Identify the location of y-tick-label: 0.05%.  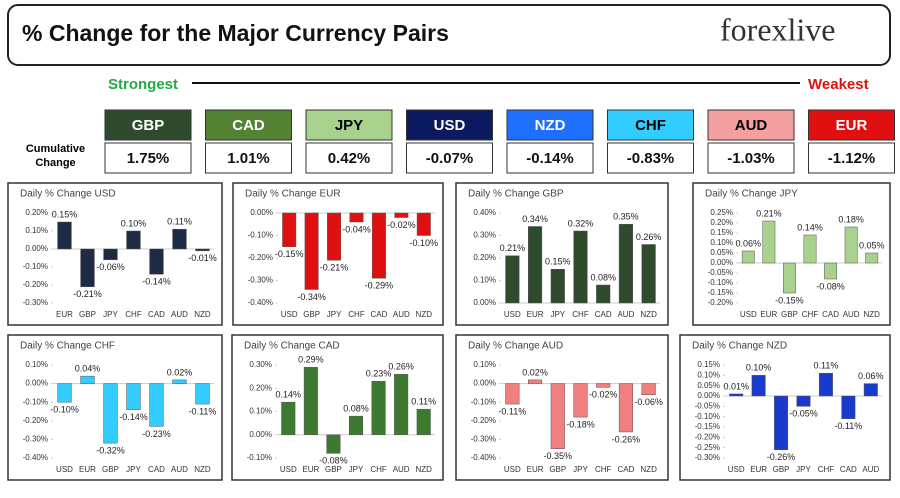
(721, 252).